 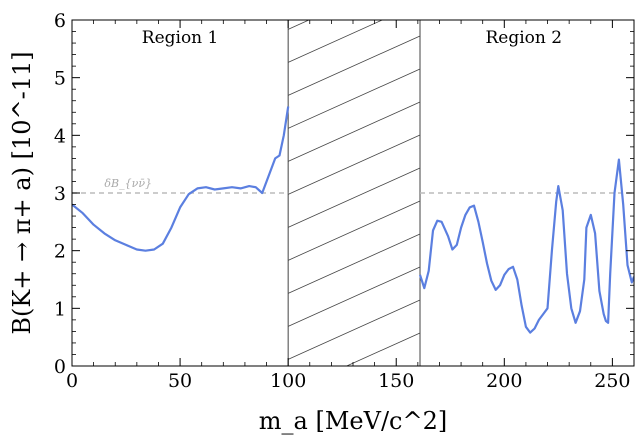 What do you see at coordinates (60, 367) in the screenshot?
I see `y-tick-label: 0` at bounding box center [60, 367].